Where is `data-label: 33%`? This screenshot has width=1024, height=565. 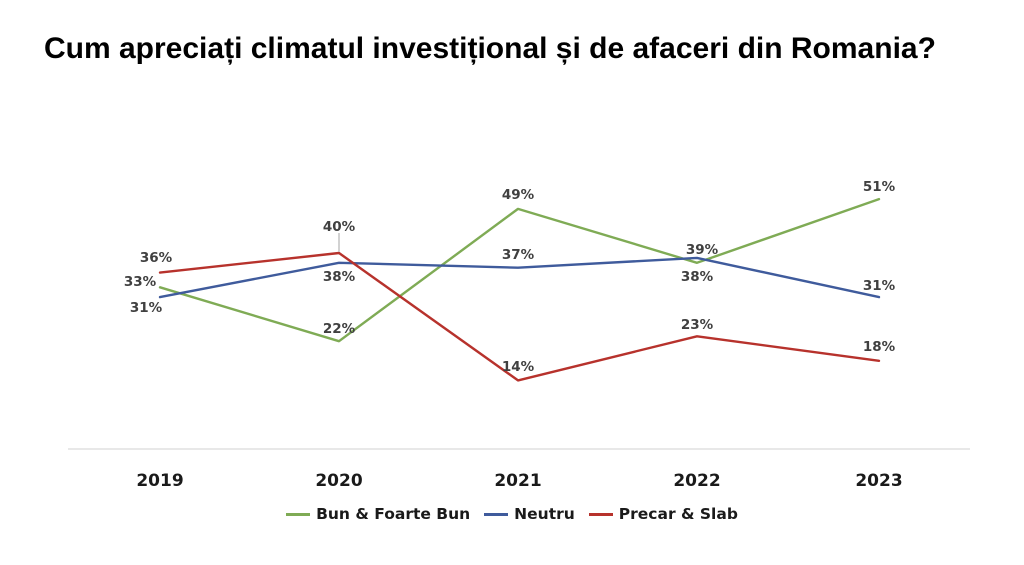 data-label: 33% is located at coordinates (140, 282).